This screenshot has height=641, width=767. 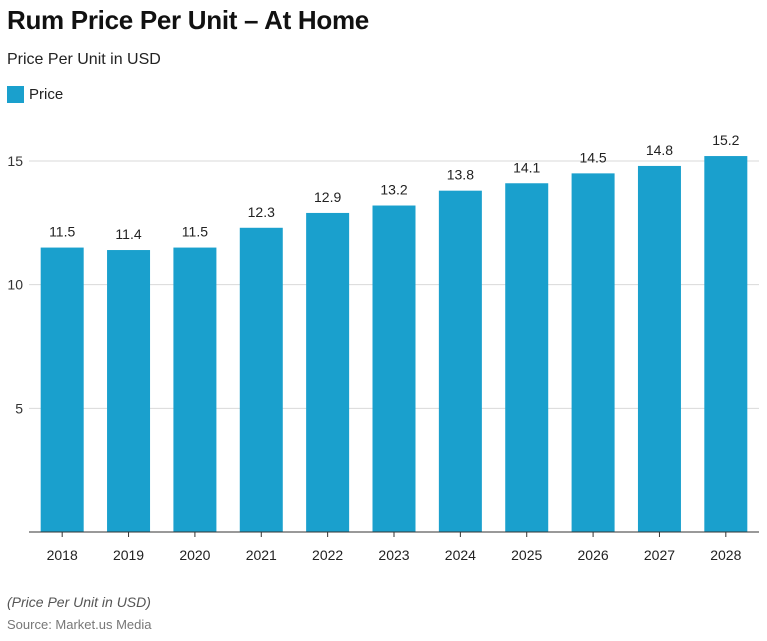 What do you see at coordinates (129, 391) in the screenshot?
I see `bar-2019` at bounding box center [129, 391].